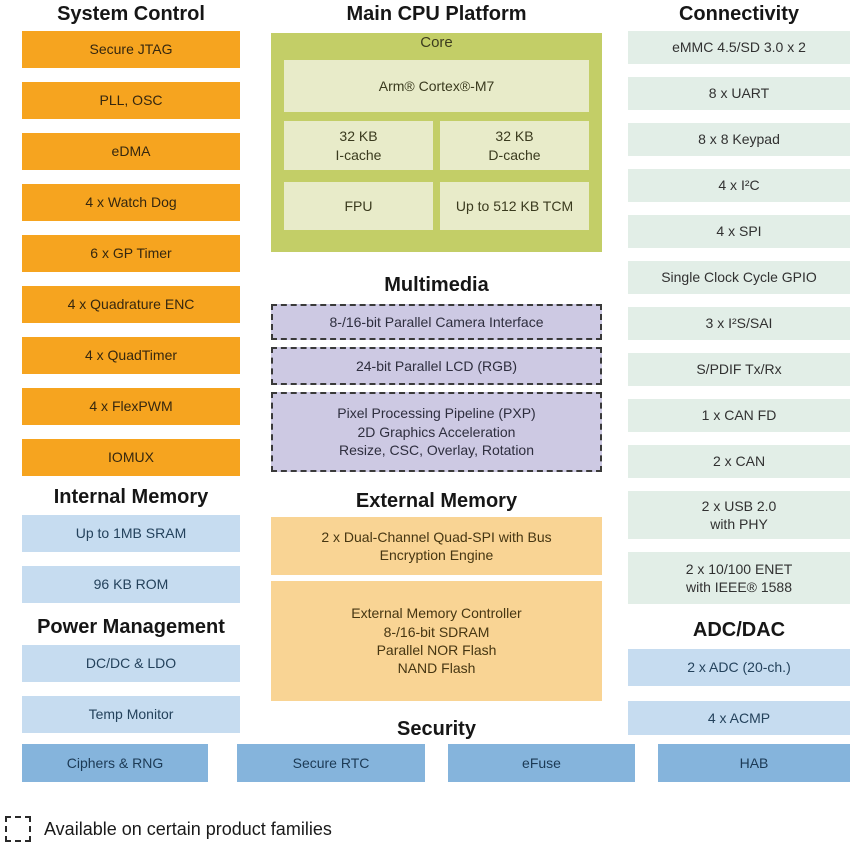  Describe the element at coordinates (739, 277) in the screenshot. I see `block-gpio: Single Clock Cycle GPIO` at that location.